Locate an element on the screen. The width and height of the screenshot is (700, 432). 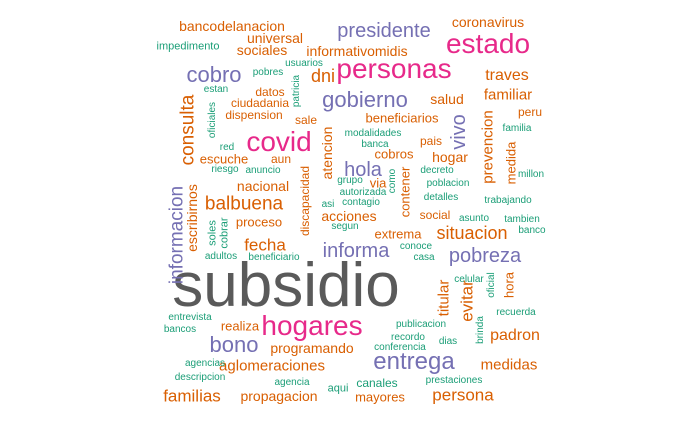
word: autorizada is located at coordinates (363, 192).